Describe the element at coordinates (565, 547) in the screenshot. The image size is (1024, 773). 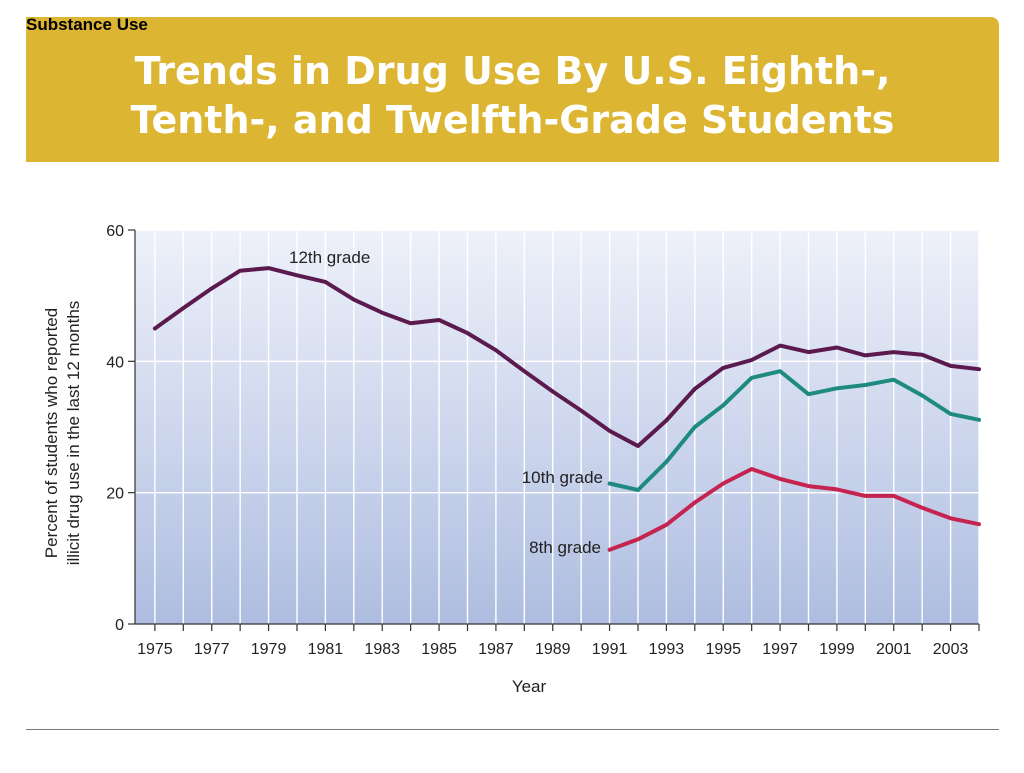
I see `series-label: 8th grade` at that location.